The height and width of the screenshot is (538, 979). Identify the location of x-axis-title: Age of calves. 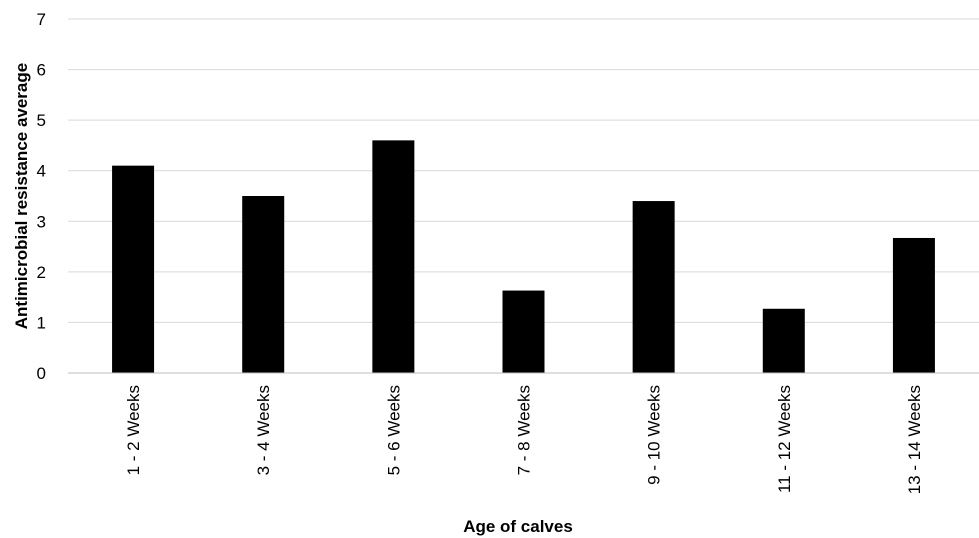
(518, 526).